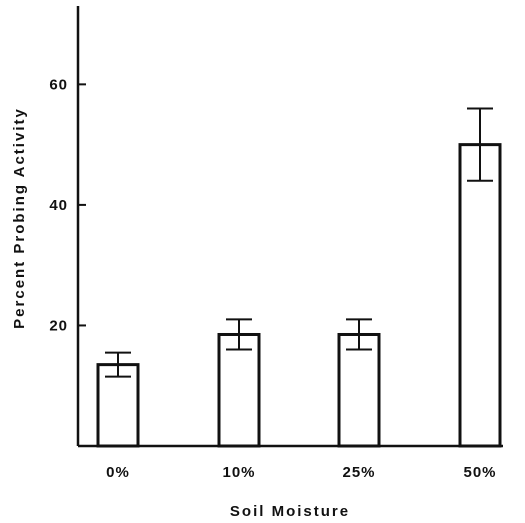  Describe the element at coordinates (118, 472) in the screenshot. I see `x-tick-label-0: 0%` at that location.